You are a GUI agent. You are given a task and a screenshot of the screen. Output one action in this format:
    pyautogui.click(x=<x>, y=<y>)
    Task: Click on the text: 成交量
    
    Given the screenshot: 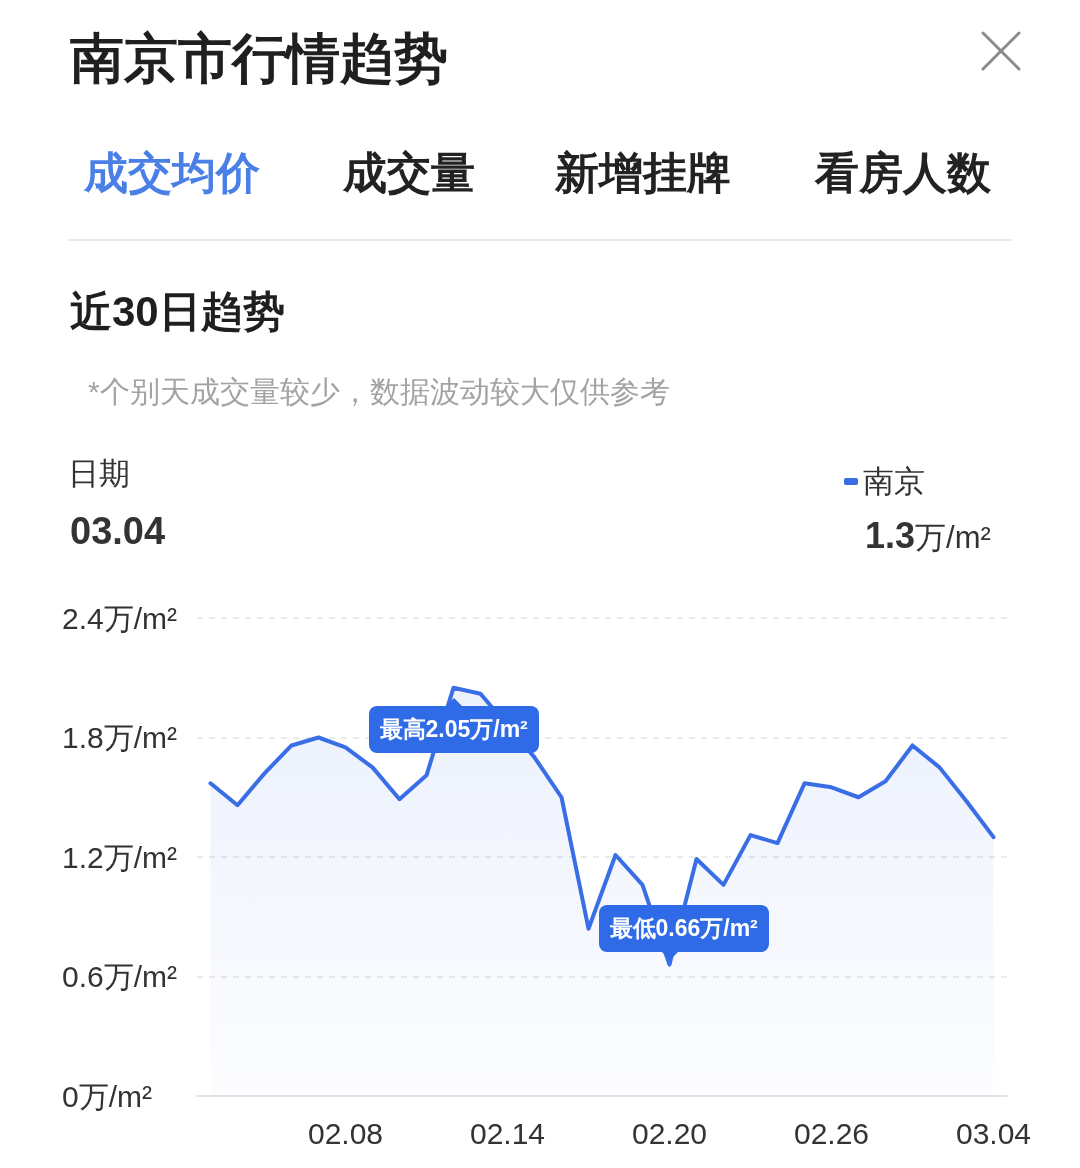 What is the action you would take?
    pyautogui.click(x=409, y=172)
    